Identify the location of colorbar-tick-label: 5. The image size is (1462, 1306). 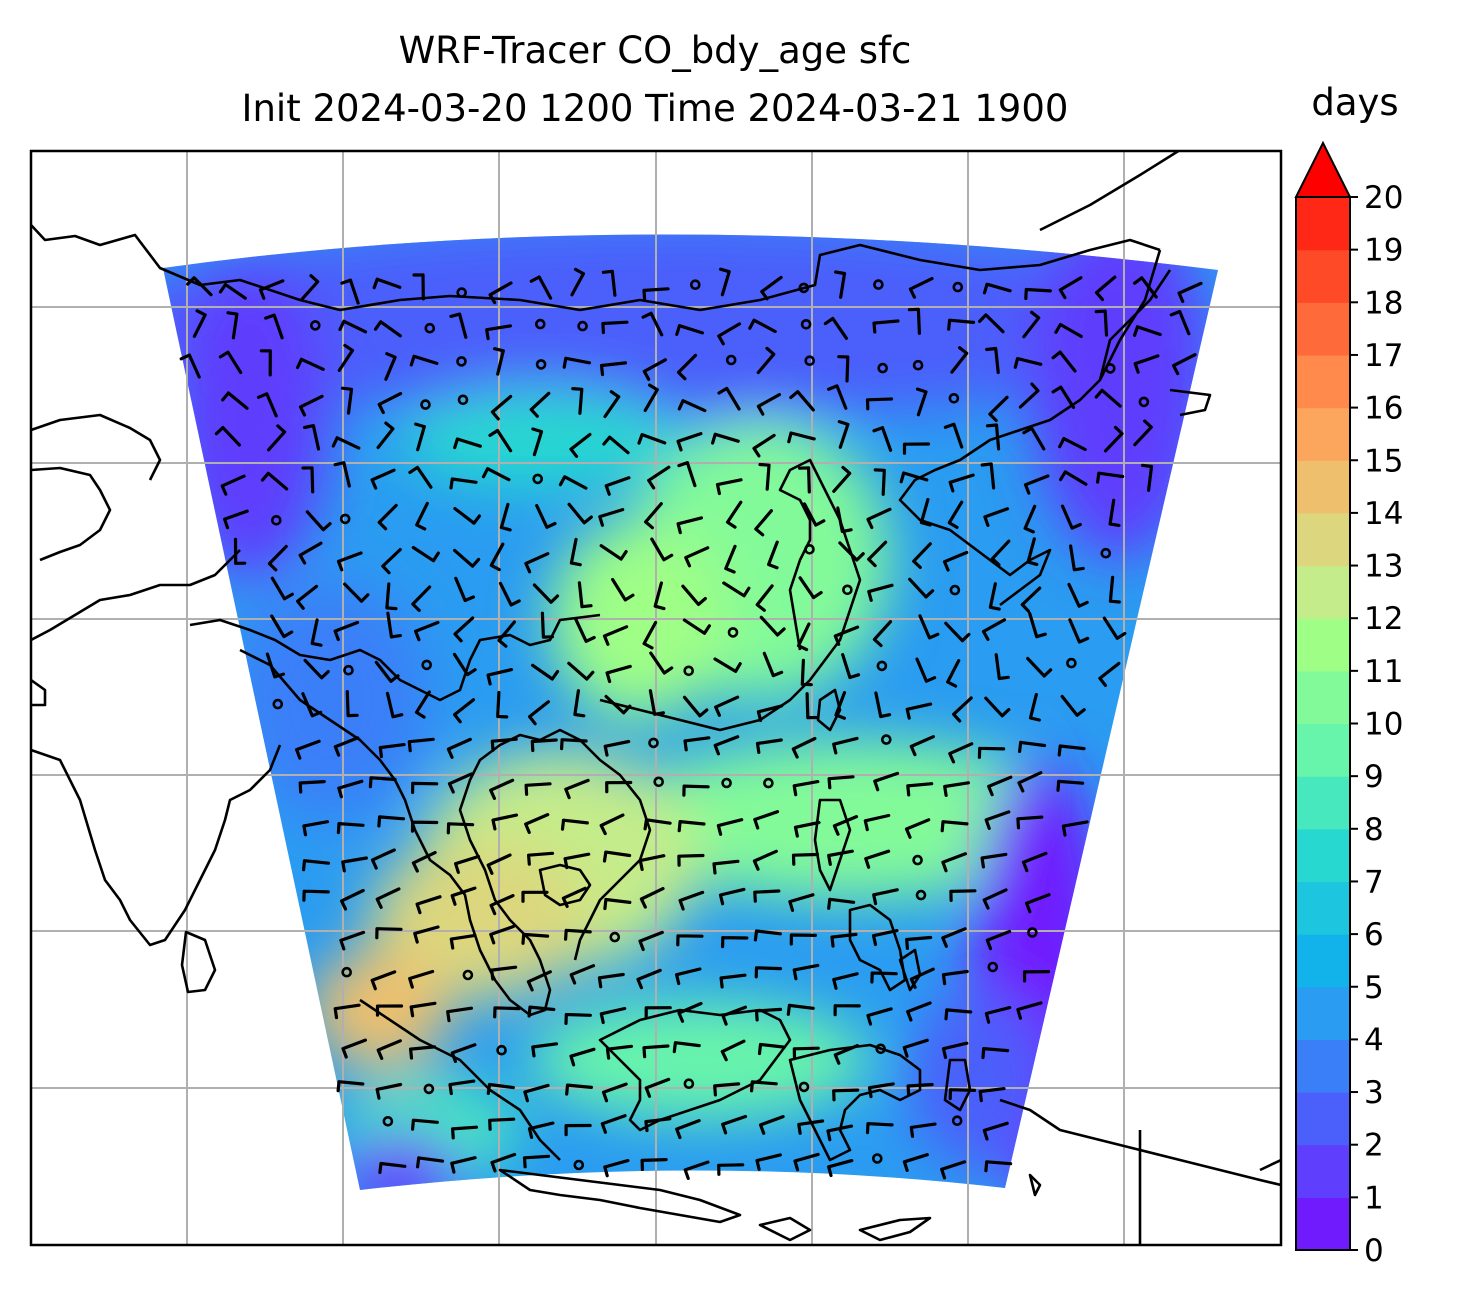
(1374, 988).